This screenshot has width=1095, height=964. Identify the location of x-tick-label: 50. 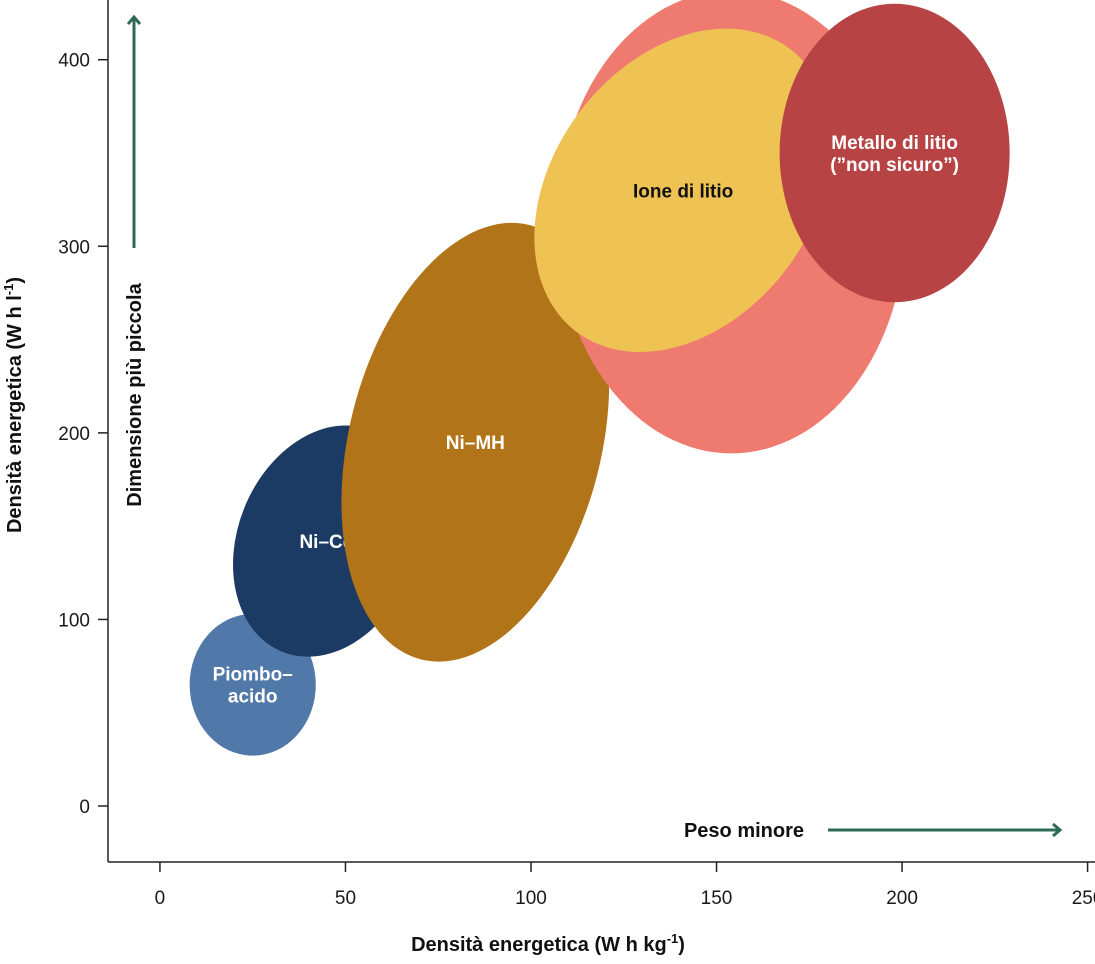
(345, 898).